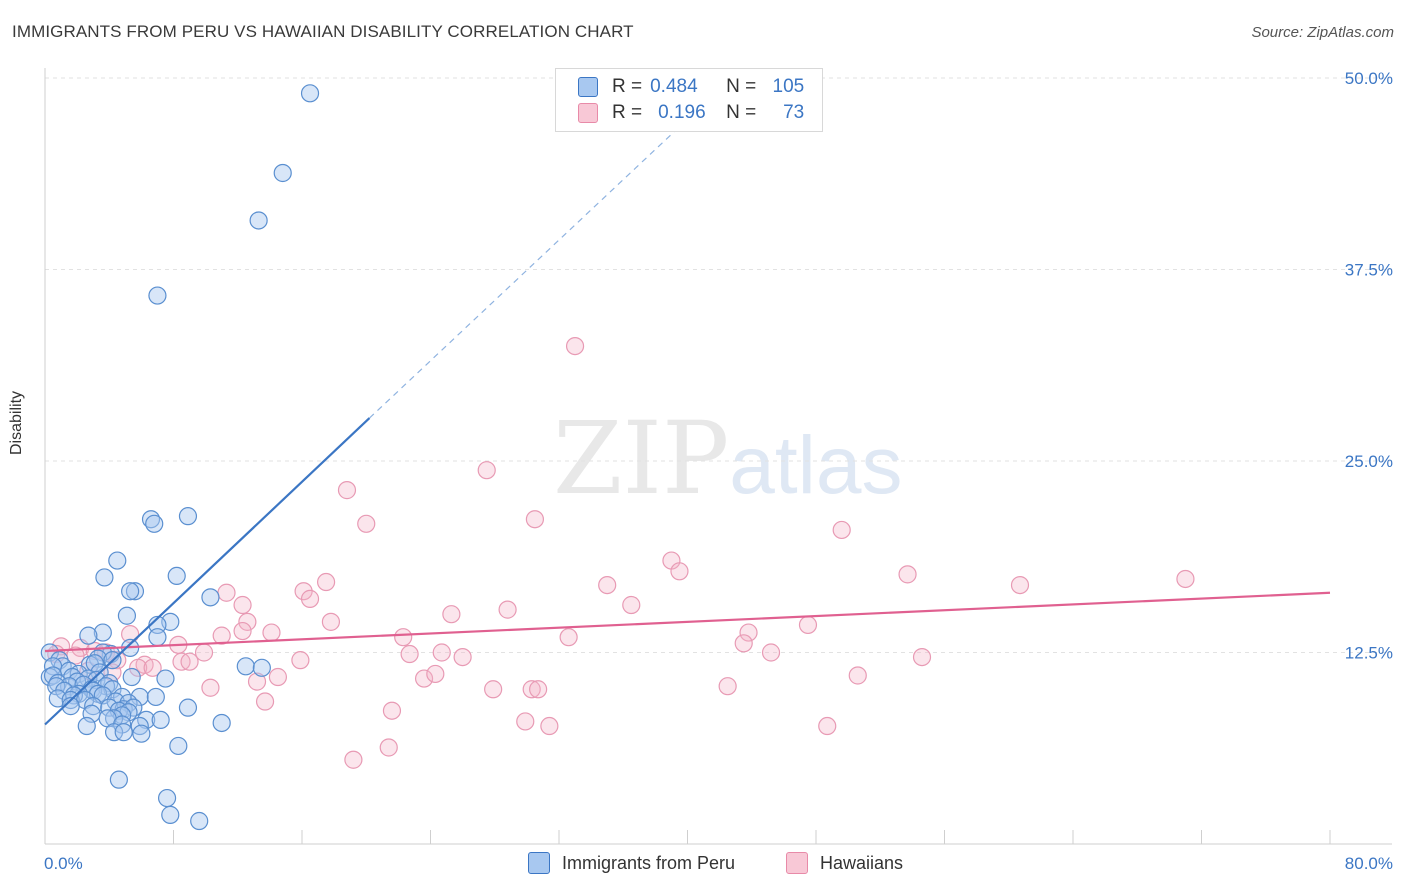 The image size is (1406, 892). Describe the element at coordinates (627, 112) in the screenshot. I see `hawaiians-r-label: R =` at that location.